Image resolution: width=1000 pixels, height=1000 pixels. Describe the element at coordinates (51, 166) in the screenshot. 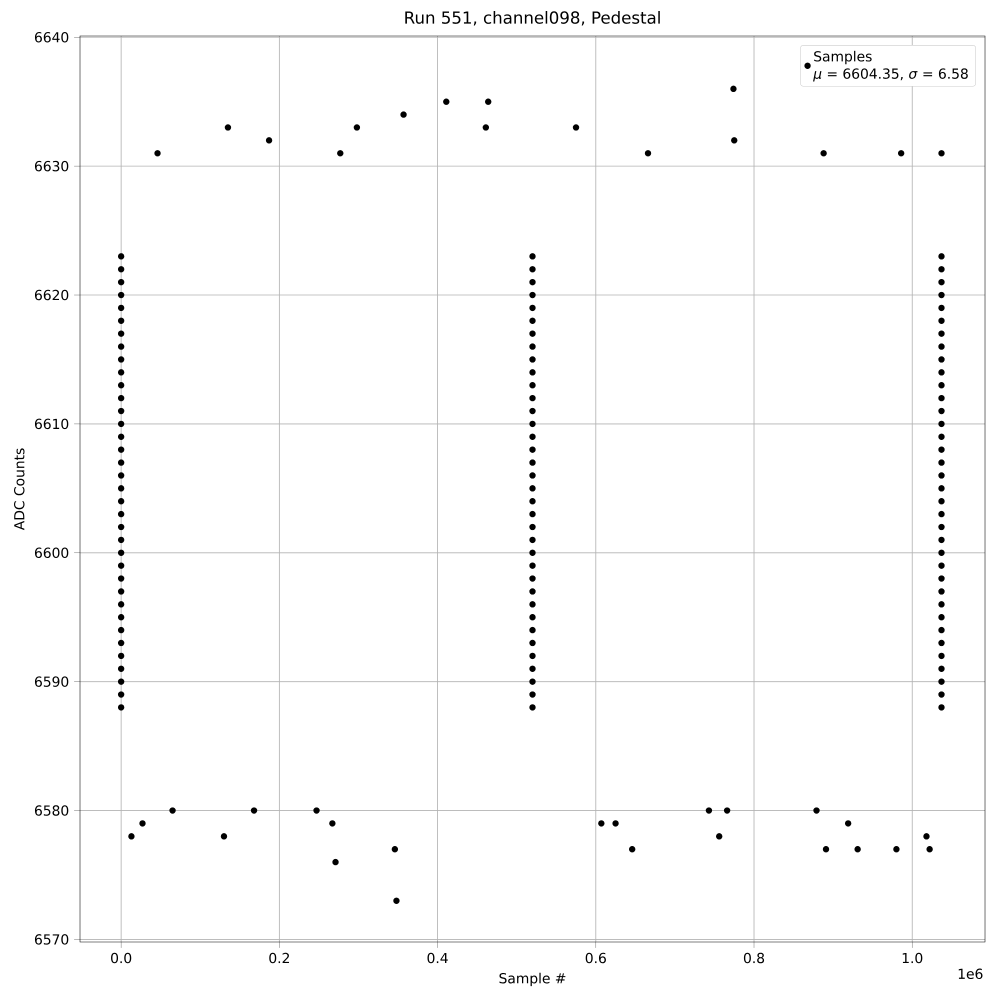

I see `y-tick-label: 6630` at that location.